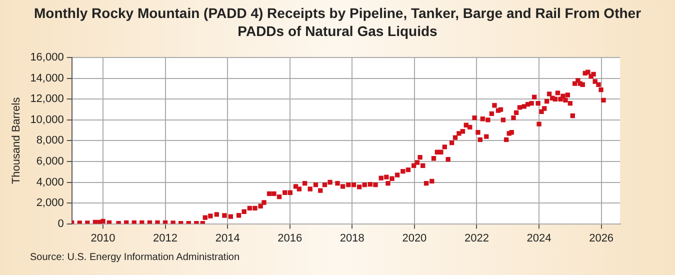  What do you see at coordinates (50, 140) in the screenshot?
I see `y-tick-label: 8,000` at bounding box center [50, 140].